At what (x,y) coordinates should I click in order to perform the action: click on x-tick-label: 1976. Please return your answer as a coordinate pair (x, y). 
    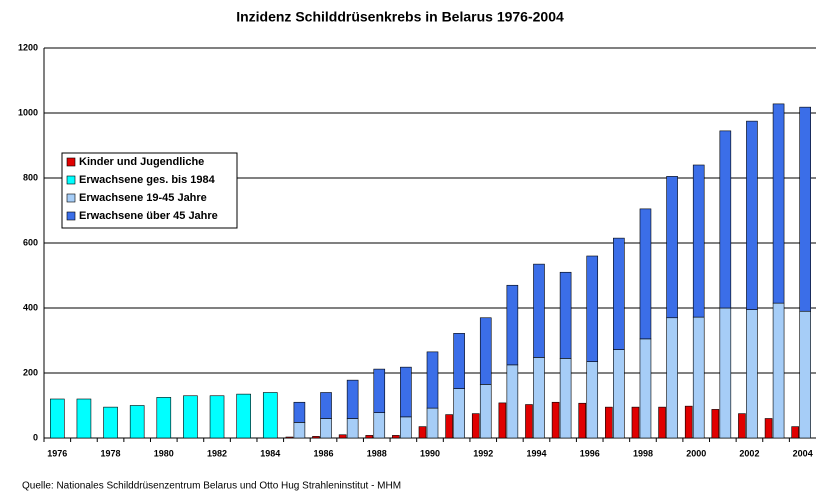
    Looking at the image, I should click on (57, 453).